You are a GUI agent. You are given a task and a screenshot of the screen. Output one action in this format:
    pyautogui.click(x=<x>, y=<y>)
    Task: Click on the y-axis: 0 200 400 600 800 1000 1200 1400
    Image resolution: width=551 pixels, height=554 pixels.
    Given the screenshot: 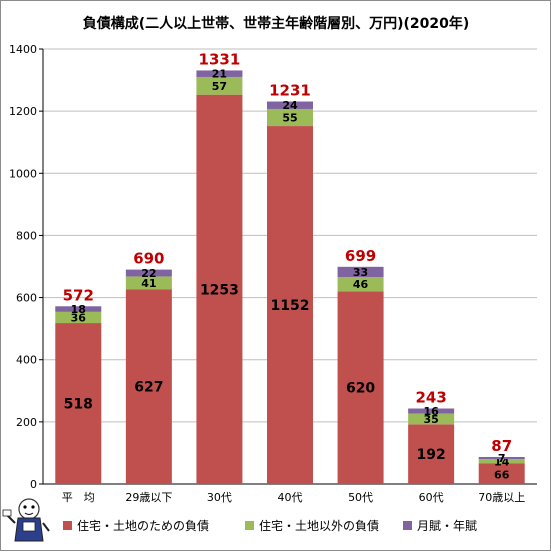 What is the action you would take?
    pyautogui.click(x=26, y=267)
    